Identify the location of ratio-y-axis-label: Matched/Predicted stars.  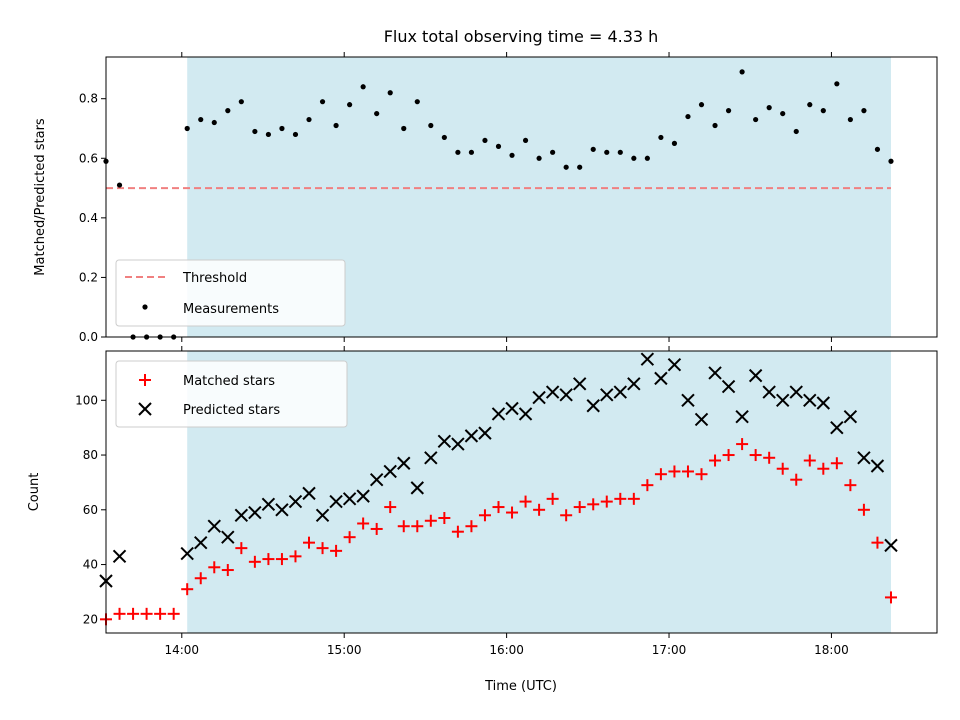
(40, 197).